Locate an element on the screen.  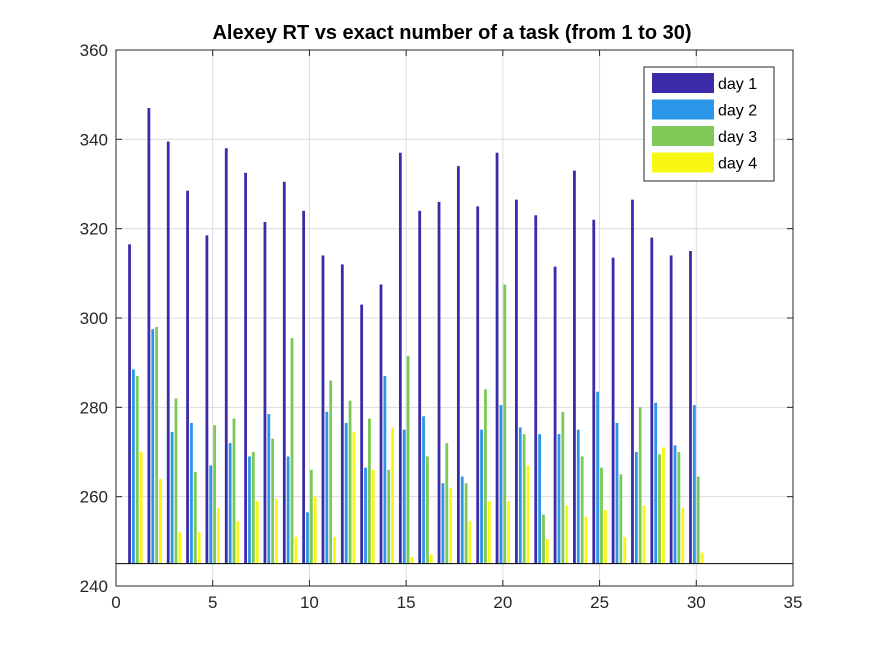
y-tick-label: 280 is located at coordinates (94, 407).